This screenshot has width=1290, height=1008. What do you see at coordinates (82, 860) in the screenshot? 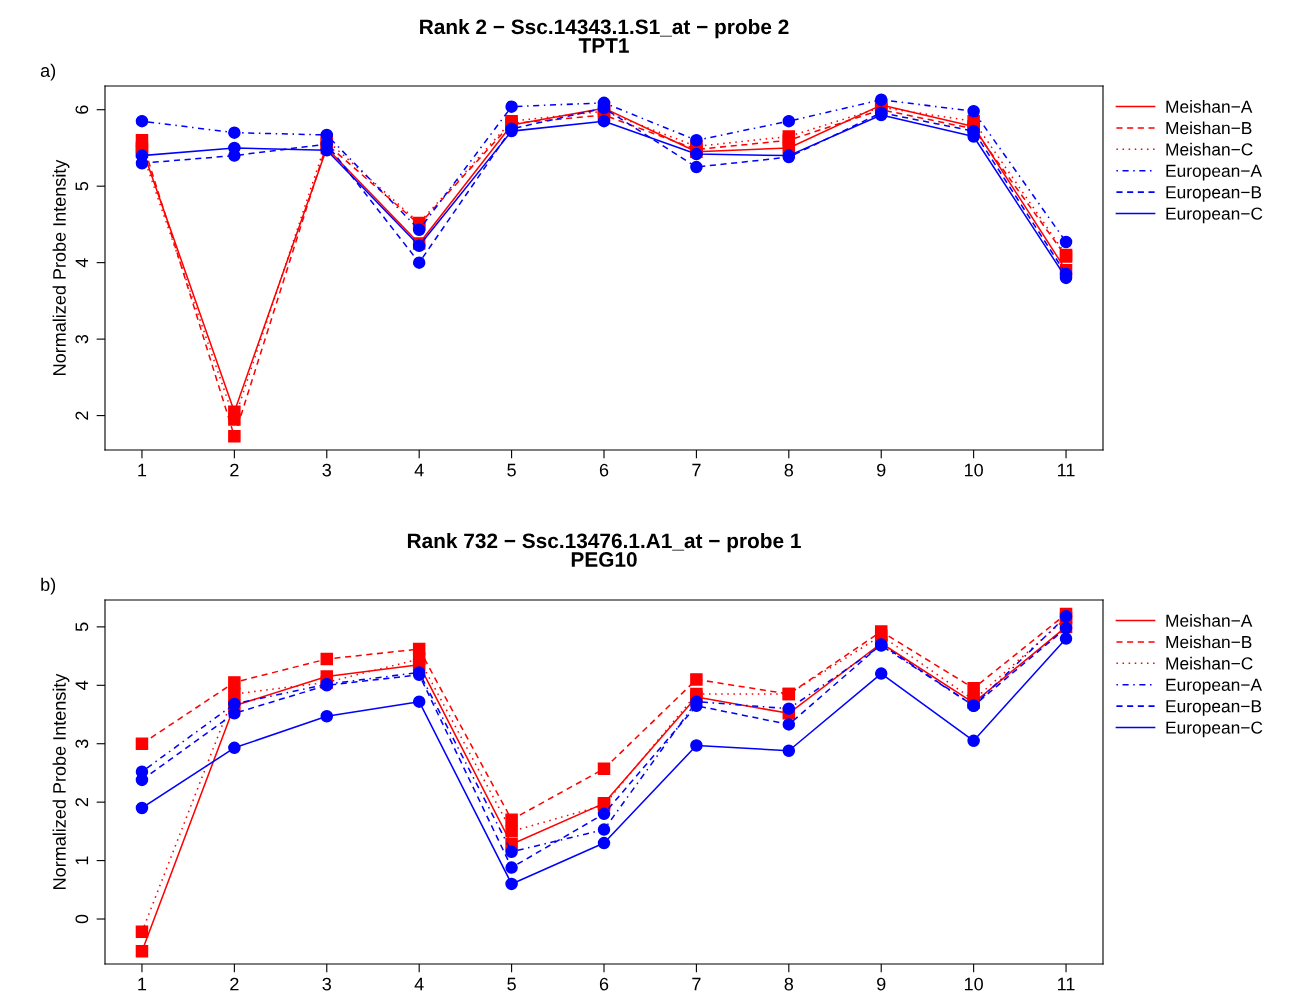
I see `y-tick-label: 1` at bounding box center [82, 860].